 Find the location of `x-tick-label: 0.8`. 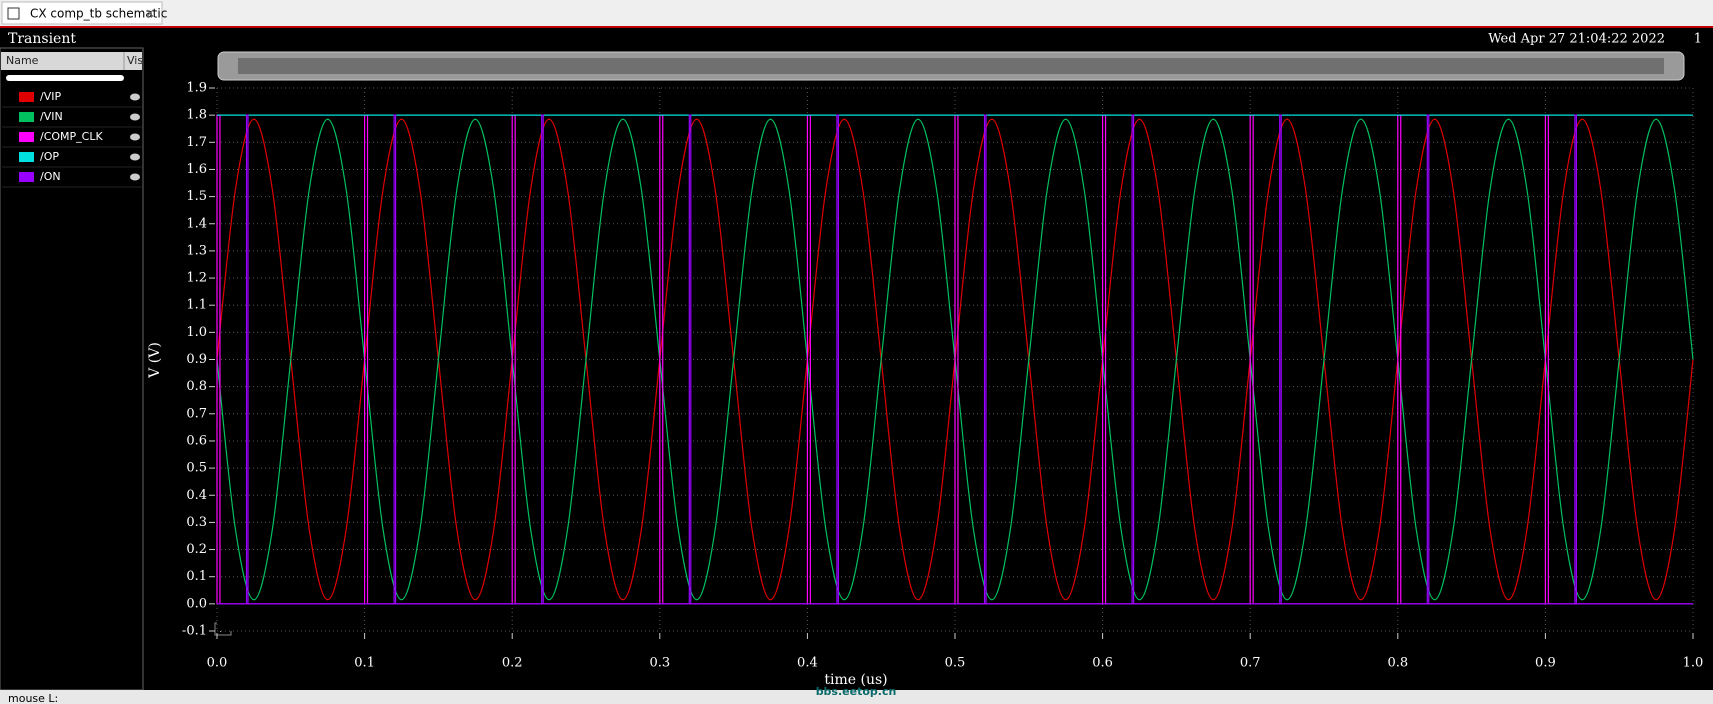

x-tick-label: 0.8 is located at coordinates (1397, 663).